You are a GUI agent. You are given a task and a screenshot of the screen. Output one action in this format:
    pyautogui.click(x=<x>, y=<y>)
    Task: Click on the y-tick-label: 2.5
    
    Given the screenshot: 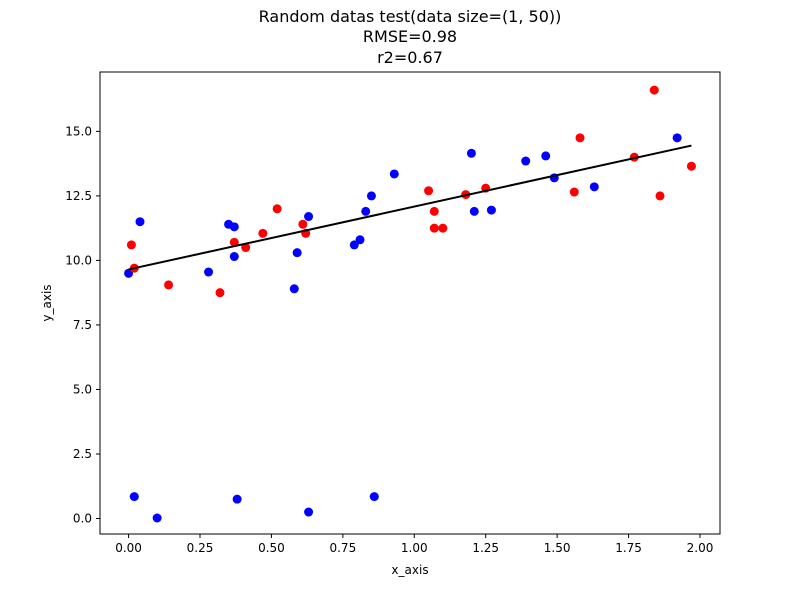 What is the action you would take?
    pyautogui.click(x=82, y=454)
    